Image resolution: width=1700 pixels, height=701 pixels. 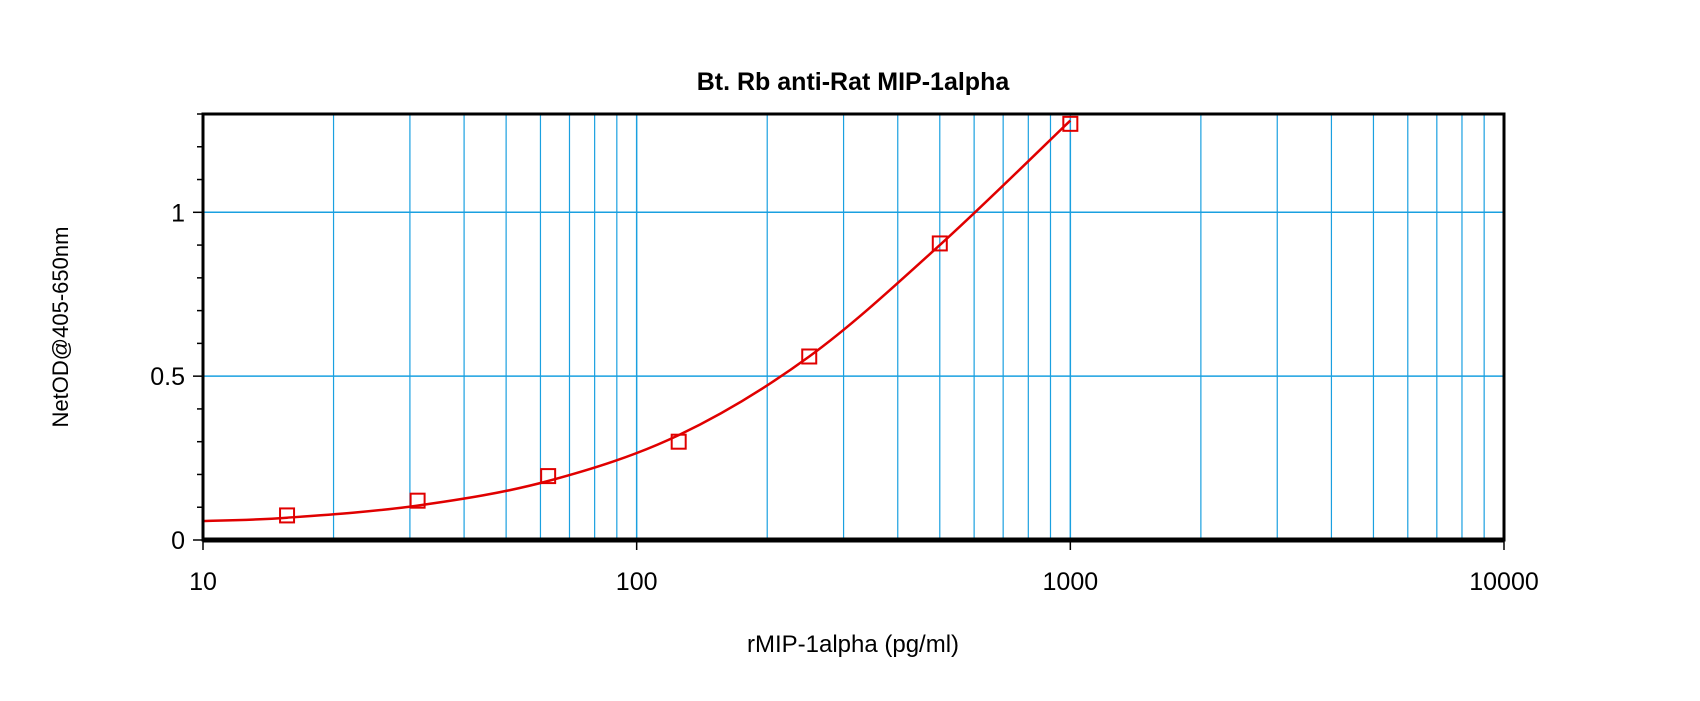 I want to click on y-tick-label: 1, so click(x=178, y=213).